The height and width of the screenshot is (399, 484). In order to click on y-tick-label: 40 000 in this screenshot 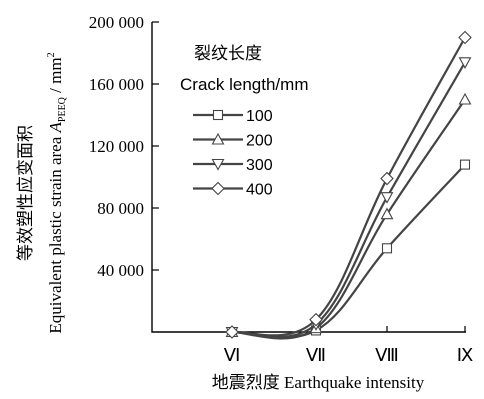, I will do `click(120, 270)`.